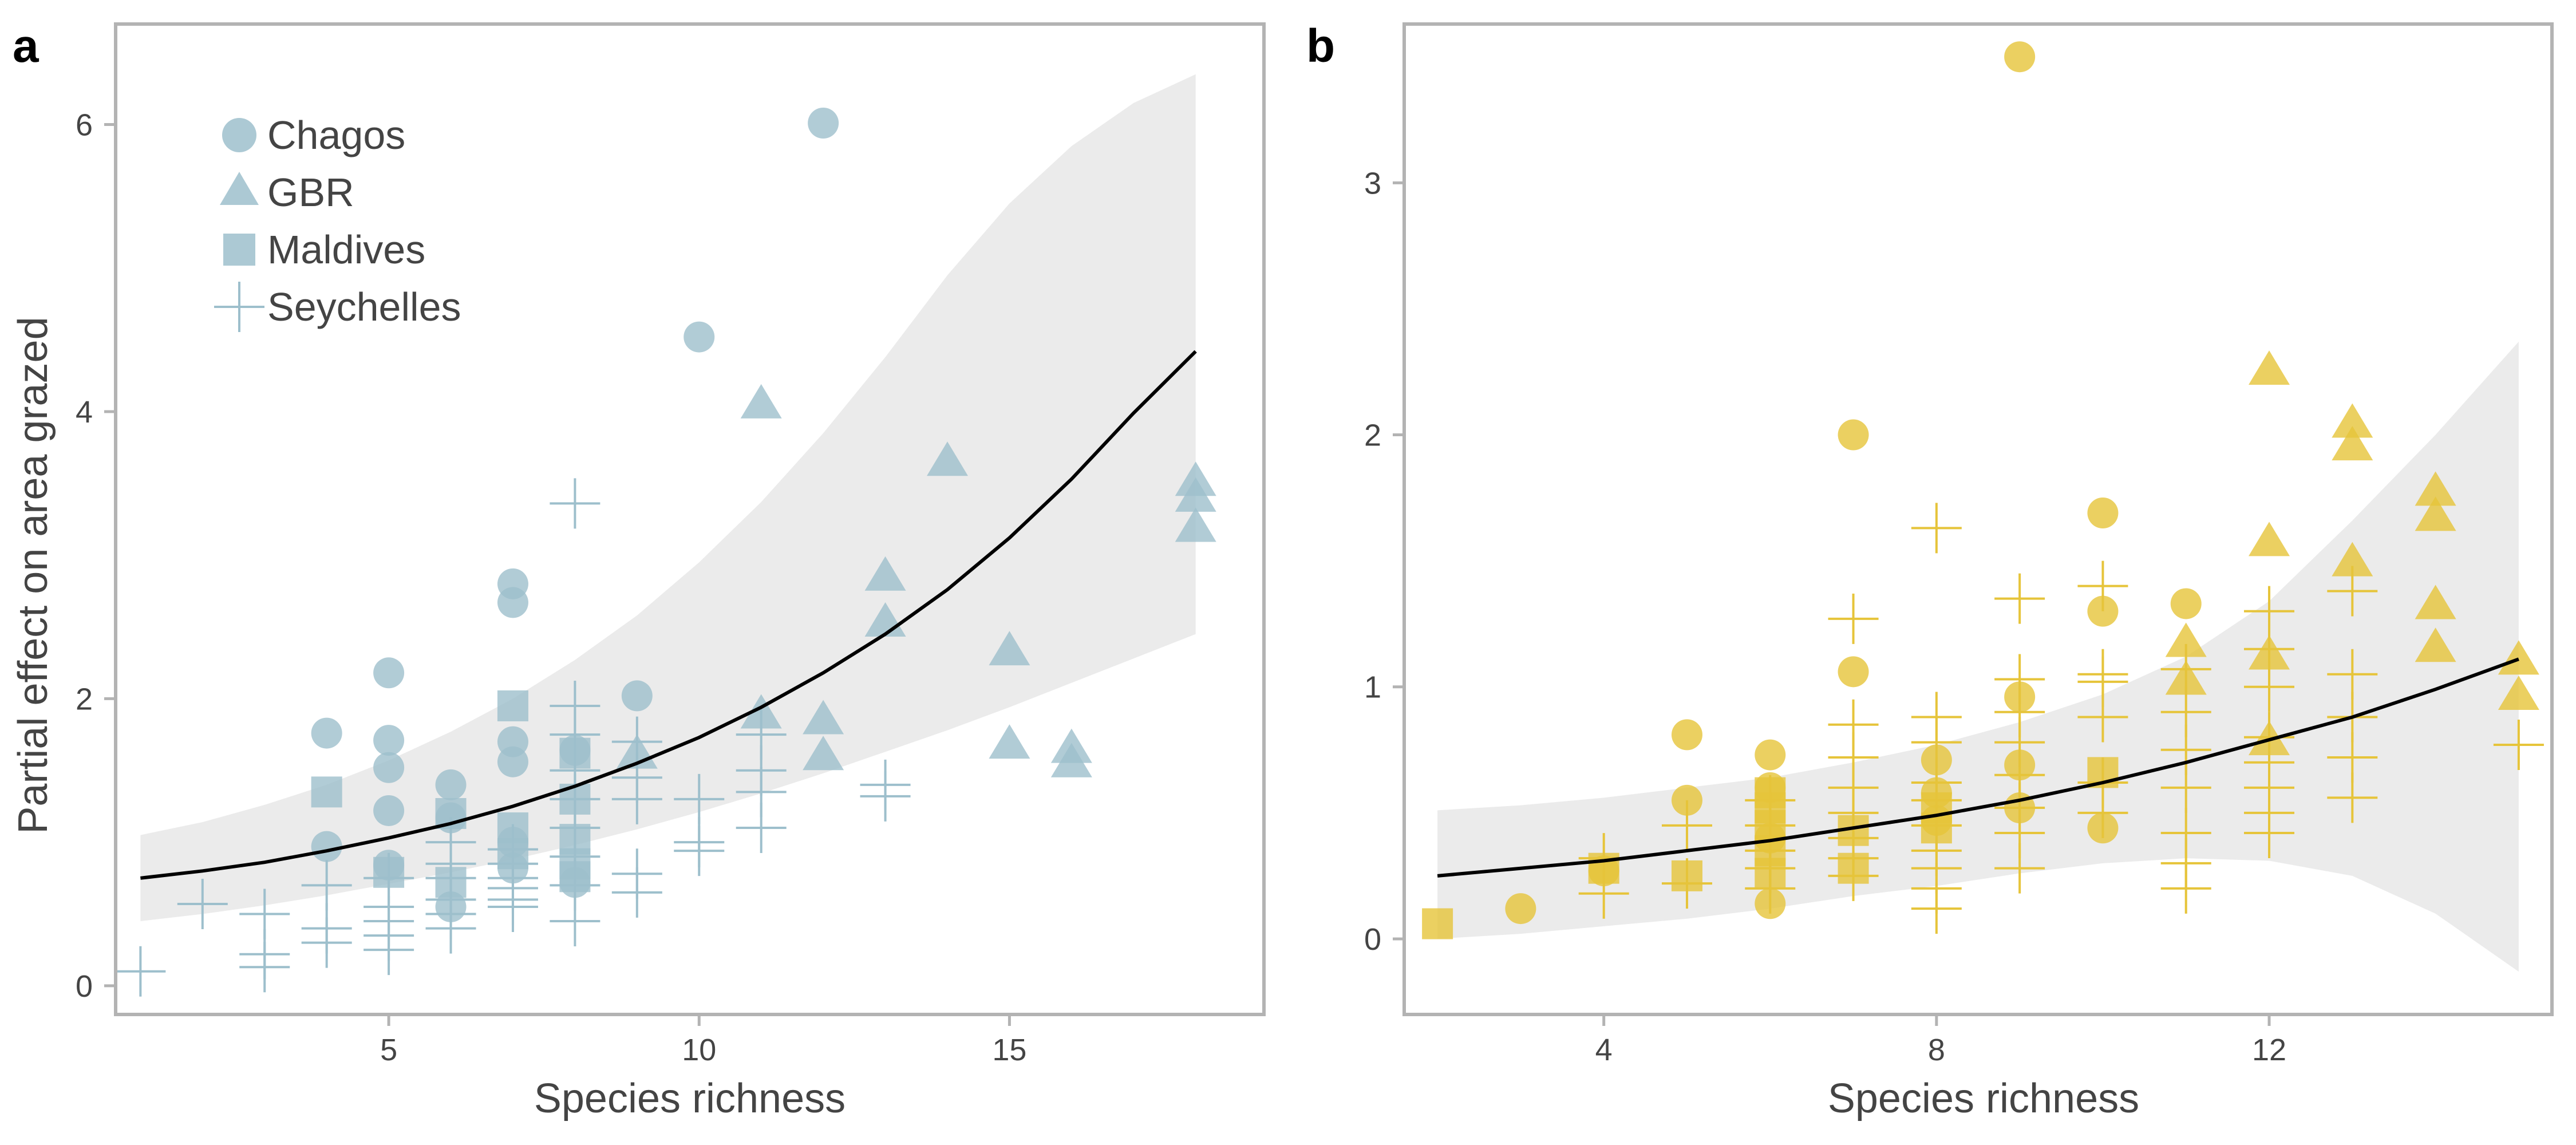 The width and height of the screenshot is (2576, 1145). What do you see at coordinates (337, 223) in the screenshot?
I see `legend: Chagos GBR Maldives Seychelles` at bounding box center [337, 223].